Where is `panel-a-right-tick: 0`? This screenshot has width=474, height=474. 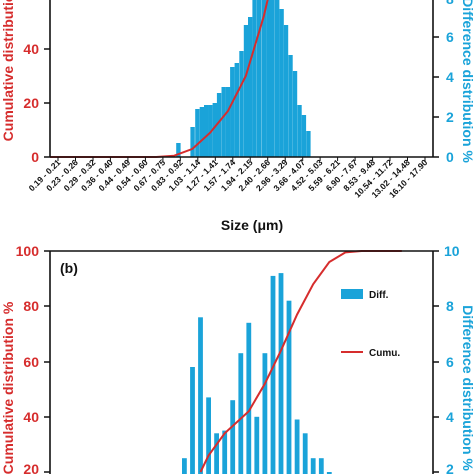 panel-a-right-tick: 0 is located at coordinates (450, 157).